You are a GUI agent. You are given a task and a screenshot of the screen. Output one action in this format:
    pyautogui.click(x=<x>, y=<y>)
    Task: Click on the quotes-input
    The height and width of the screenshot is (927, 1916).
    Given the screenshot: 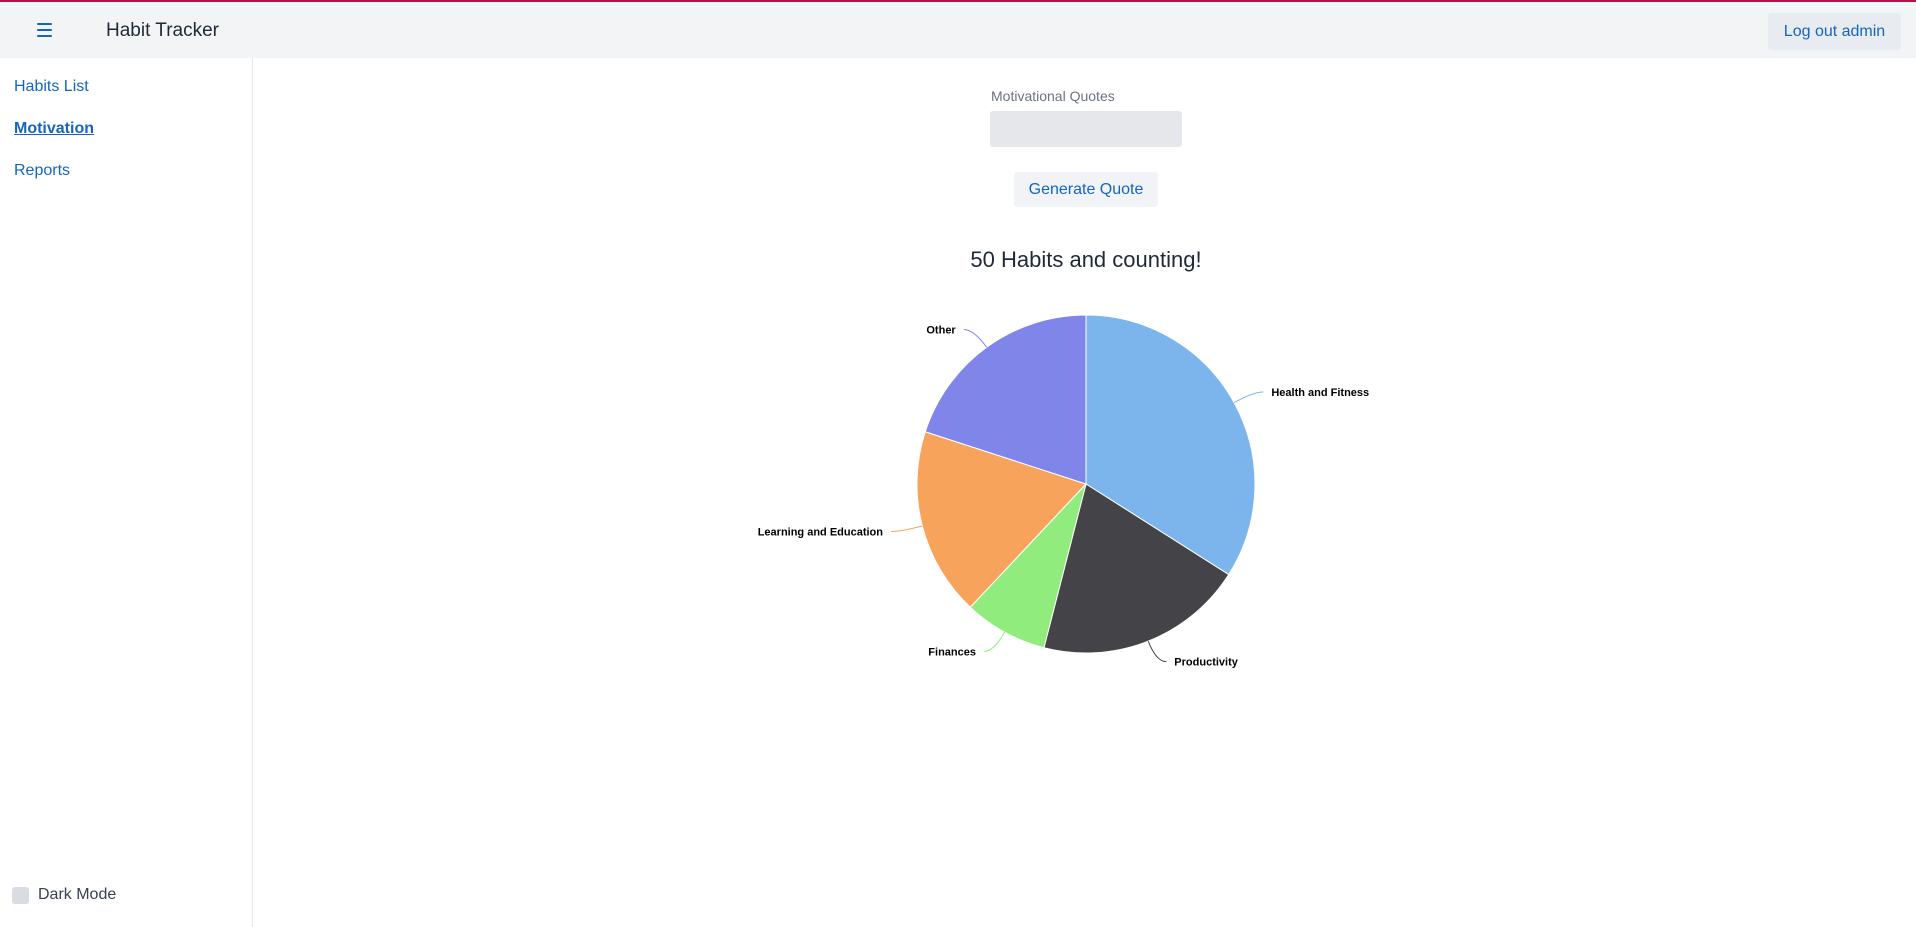 What is the action you would take?
    pyautogui.click(x=1086, y=129)
    